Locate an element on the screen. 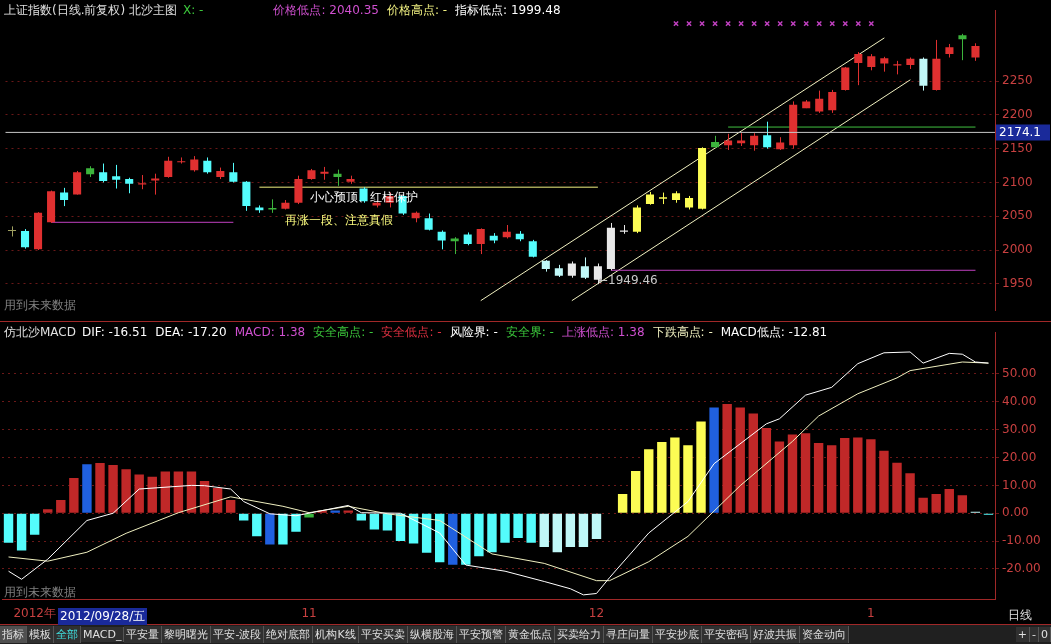 The height and width of the screenshot is (644, 1051). annotation: 下跌高点: - is located at coordinates (682, 332).